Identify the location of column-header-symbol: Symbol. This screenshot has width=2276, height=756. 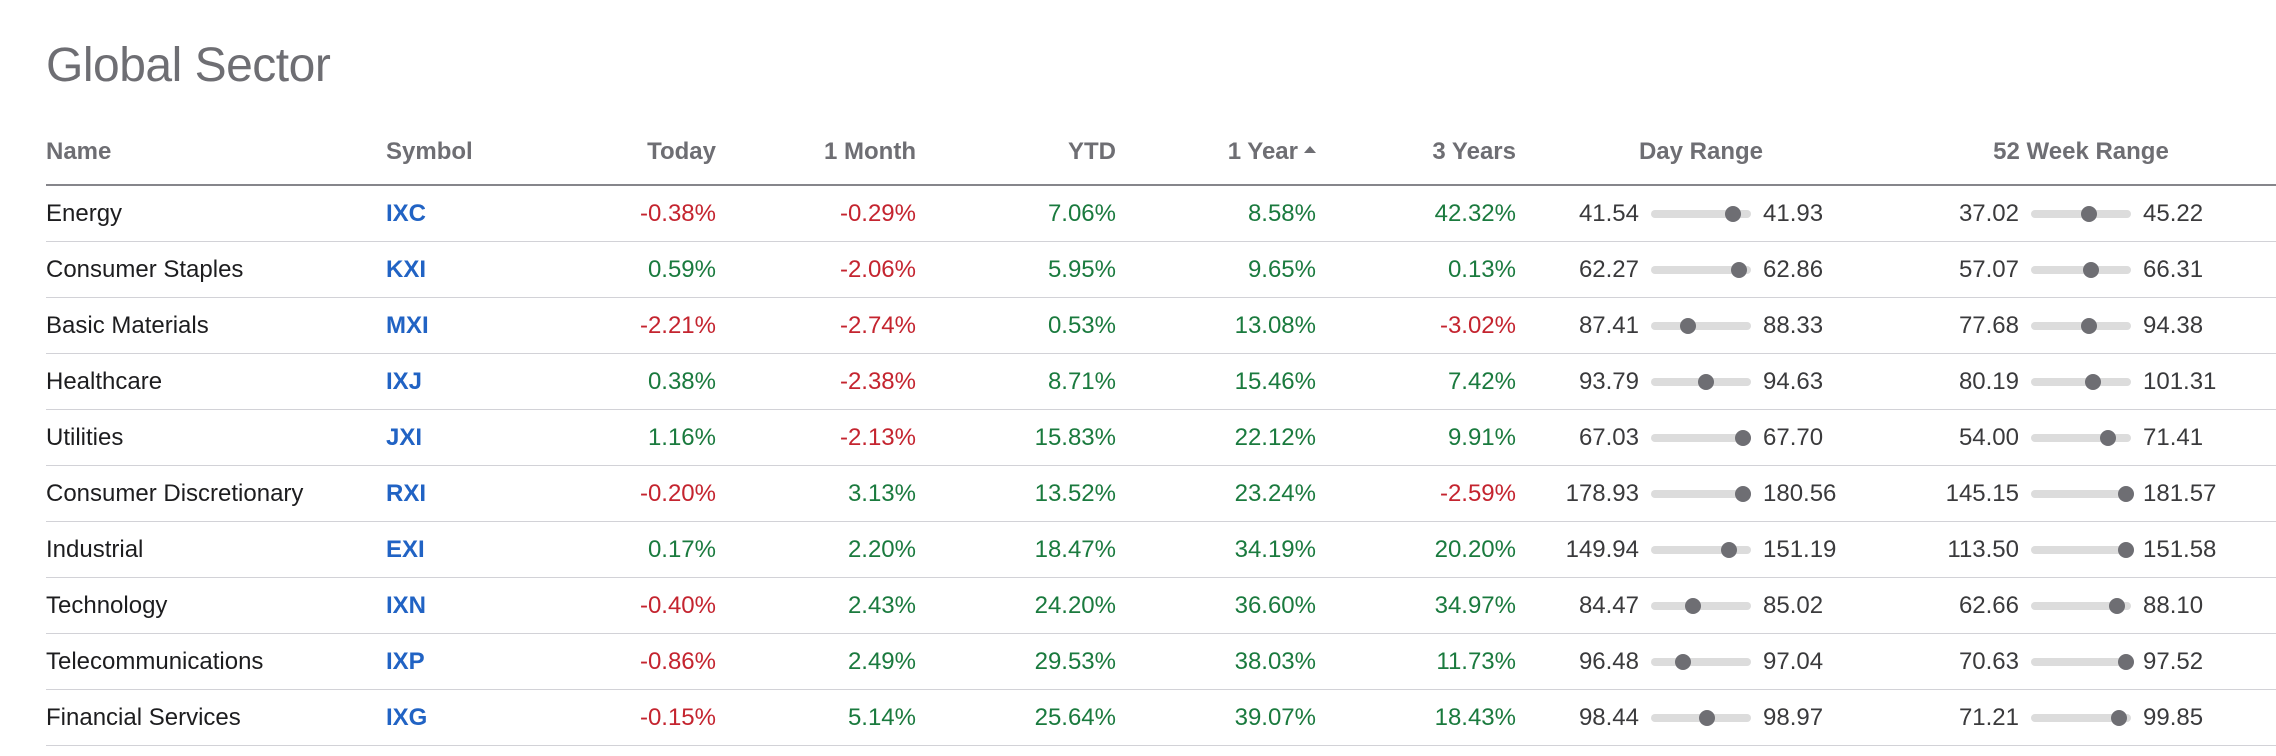
(461, 153).